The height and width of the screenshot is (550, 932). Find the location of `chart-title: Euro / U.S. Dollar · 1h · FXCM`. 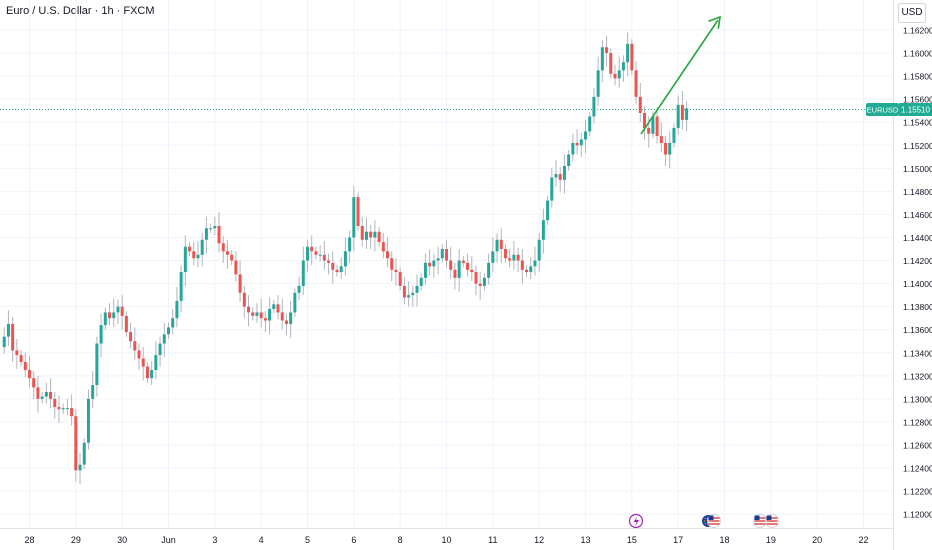

chart-title: Euro / U.S. Dollar · 1h · FXCM is located at coordinates (80, 11).